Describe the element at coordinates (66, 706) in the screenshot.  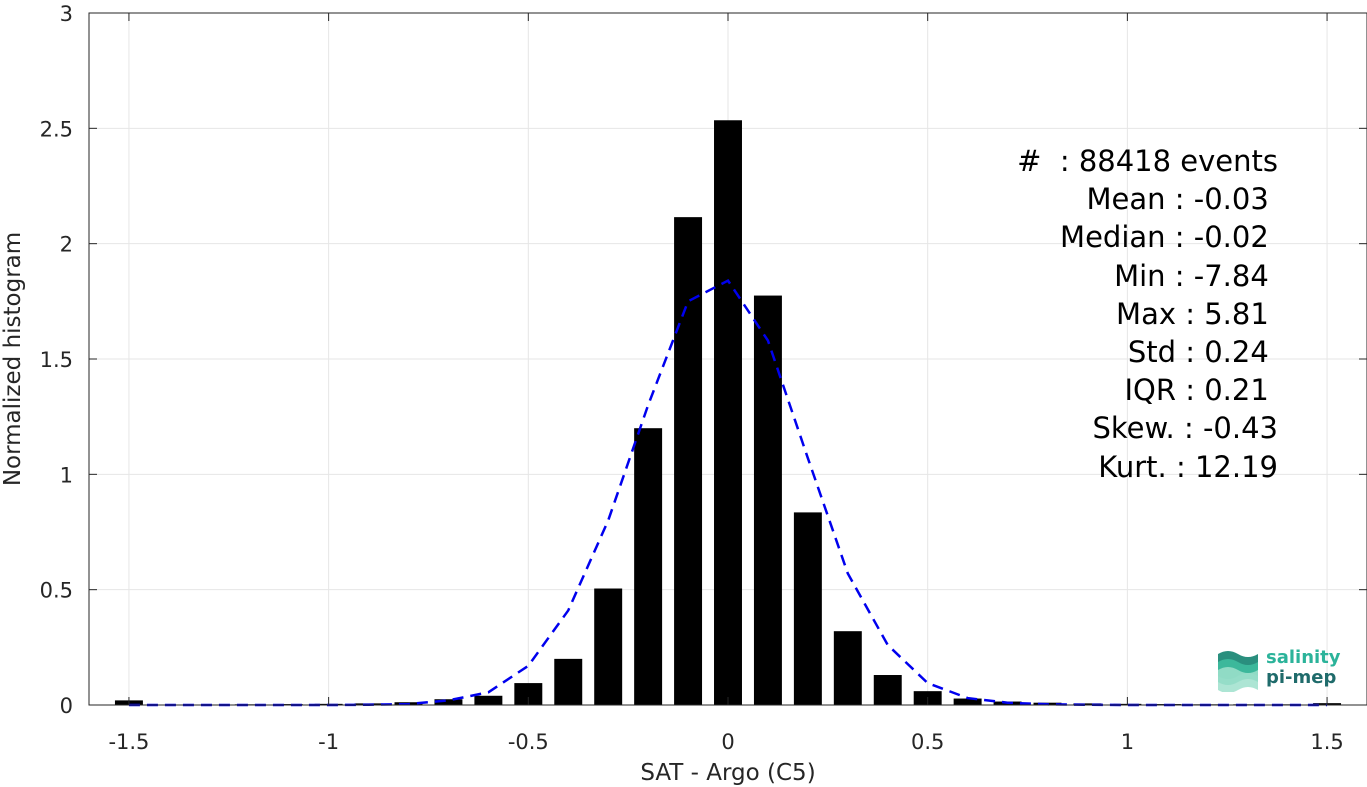
I see `y-tick-label: 0` at that location.